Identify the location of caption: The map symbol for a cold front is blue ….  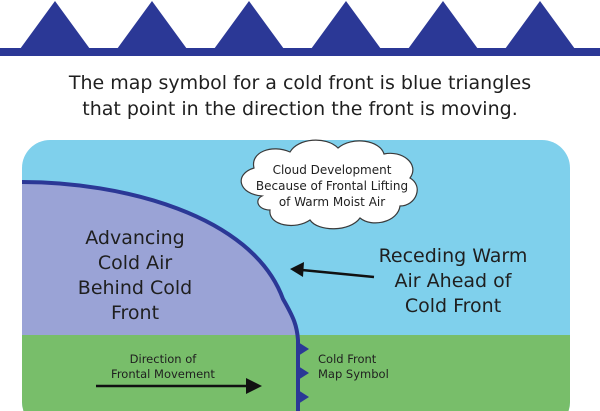
(300, 96).